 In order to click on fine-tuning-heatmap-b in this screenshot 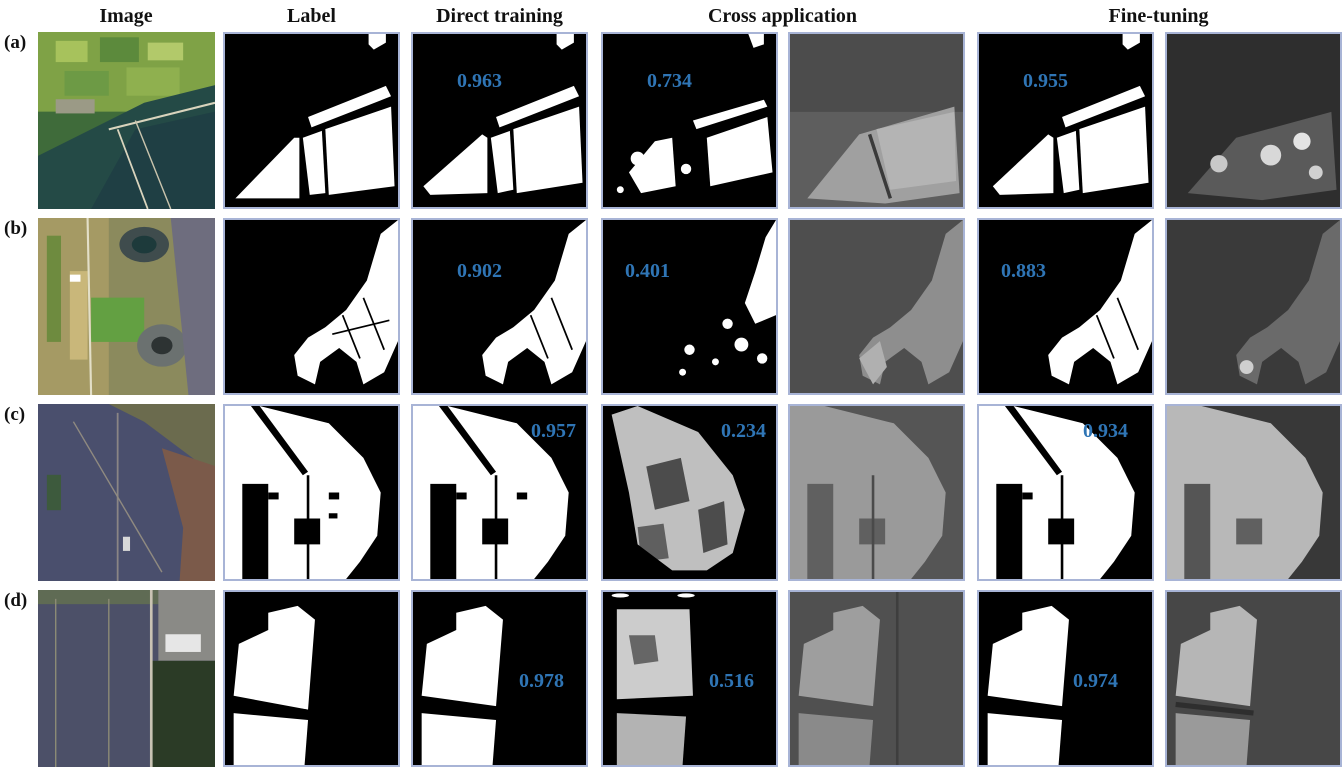, I will do `click(1253, 306)`.